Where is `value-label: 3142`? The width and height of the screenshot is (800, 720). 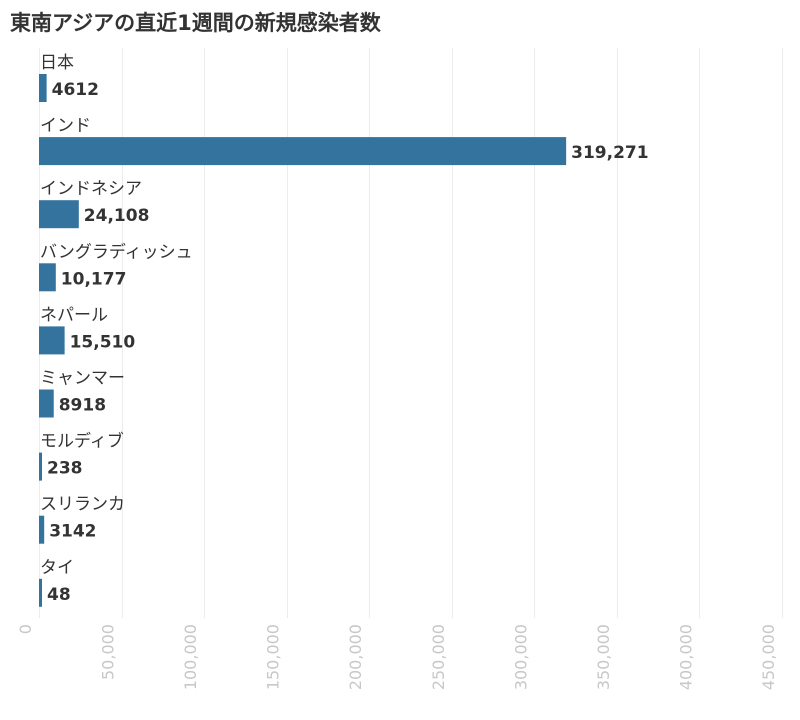 value-label: 3142 is located at coordinates (72, 532).